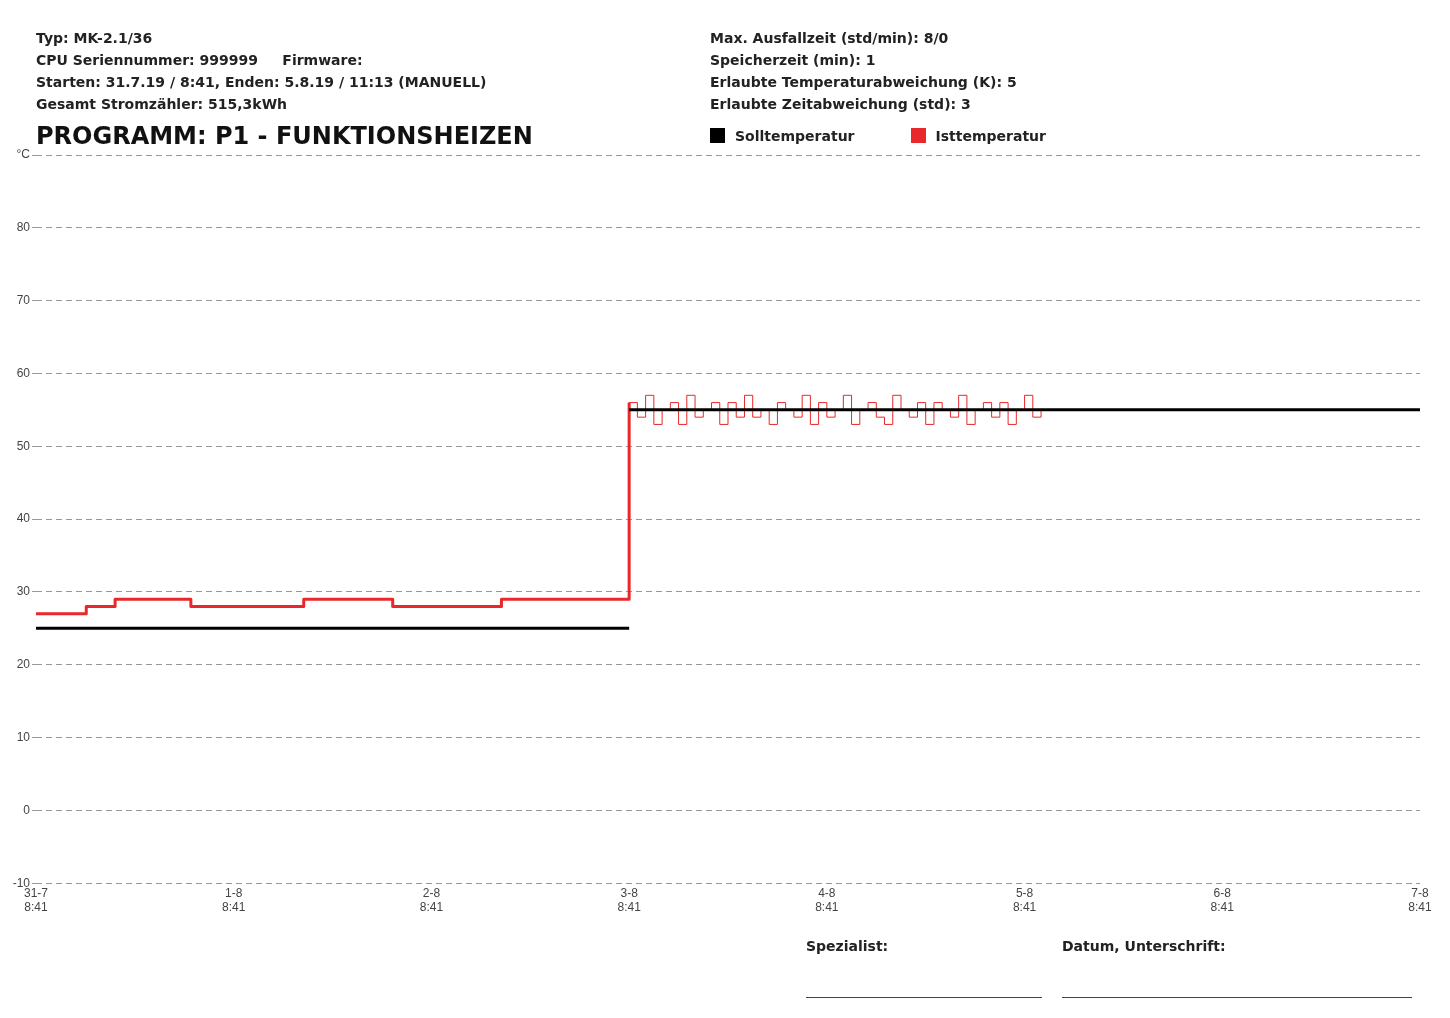 The image size is (1450, 1018). I want to click on text: Gesamt Stromzähler: 515,3kWh, so click(162, 104).